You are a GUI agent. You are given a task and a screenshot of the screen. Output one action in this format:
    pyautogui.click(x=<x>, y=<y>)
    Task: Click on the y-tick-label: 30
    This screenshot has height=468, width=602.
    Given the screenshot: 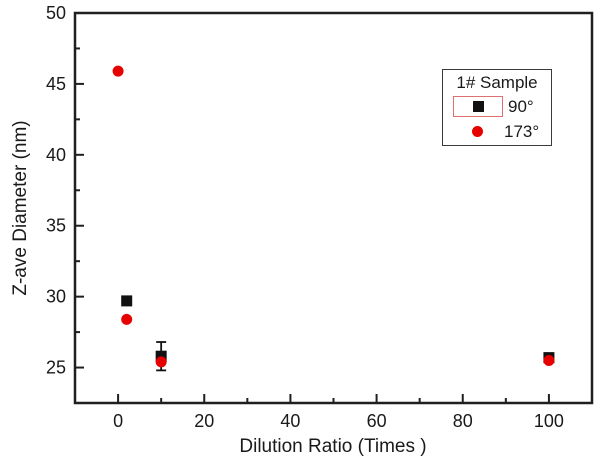 What is the action you would take?
    pyautogui.click(x=56, y=297)
    